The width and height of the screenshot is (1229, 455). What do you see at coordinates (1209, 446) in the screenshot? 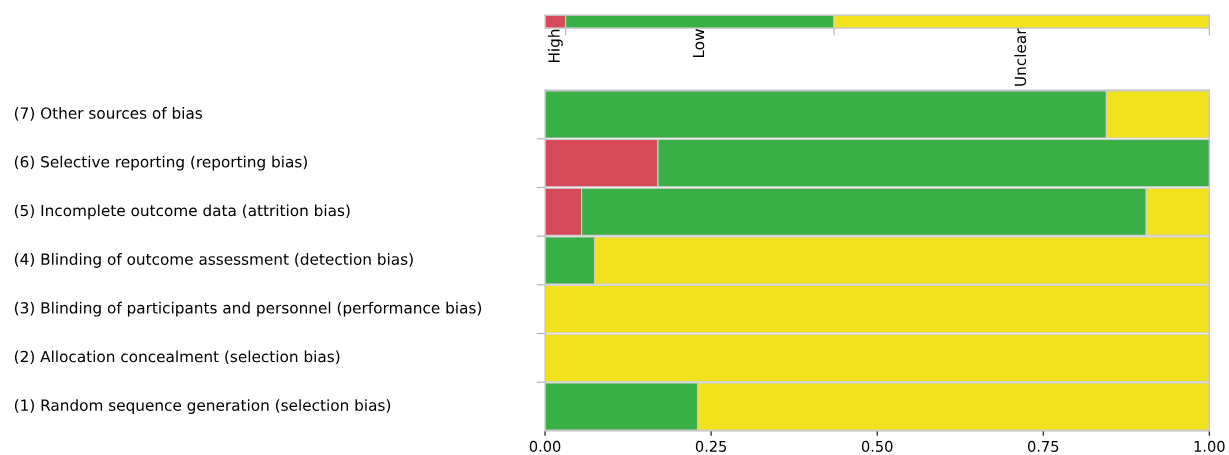
I see `x-tick-label: 1.00` at bounding box center [1209, 446].